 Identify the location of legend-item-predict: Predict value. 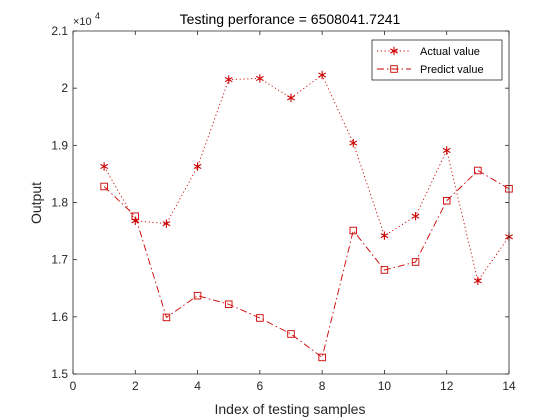
(430, 70).